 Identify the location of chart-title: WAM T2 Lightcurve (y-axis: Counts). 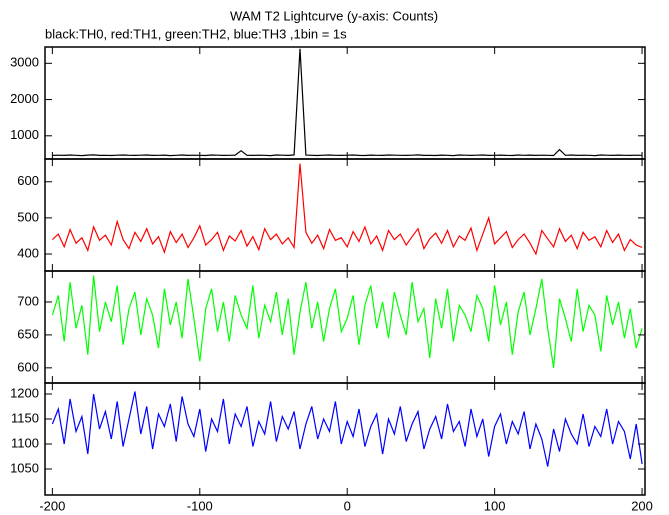
(334, 15).